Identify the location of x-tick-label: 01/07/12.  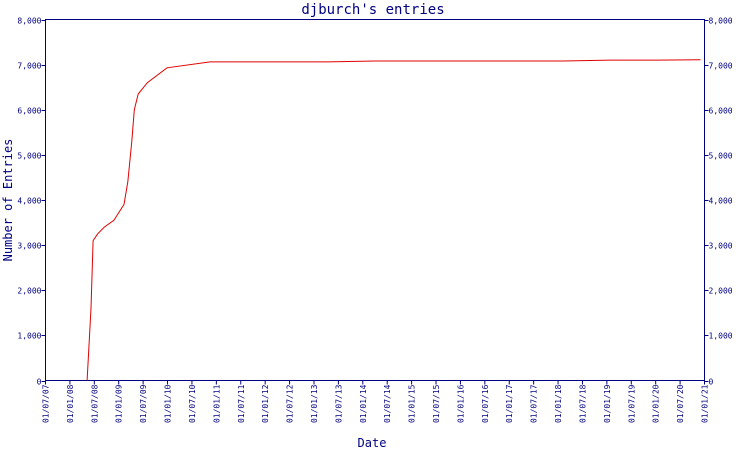
(290, 403).